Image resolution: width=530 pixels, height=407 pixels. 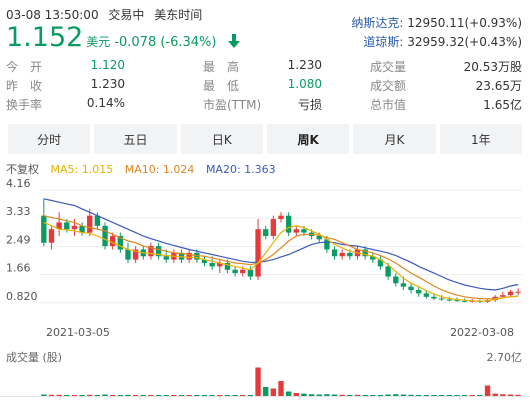 What do you see at coordinates (45, 37) in the screenshot?
I see `current-price: 1.152` at bounding box center [45, 37].